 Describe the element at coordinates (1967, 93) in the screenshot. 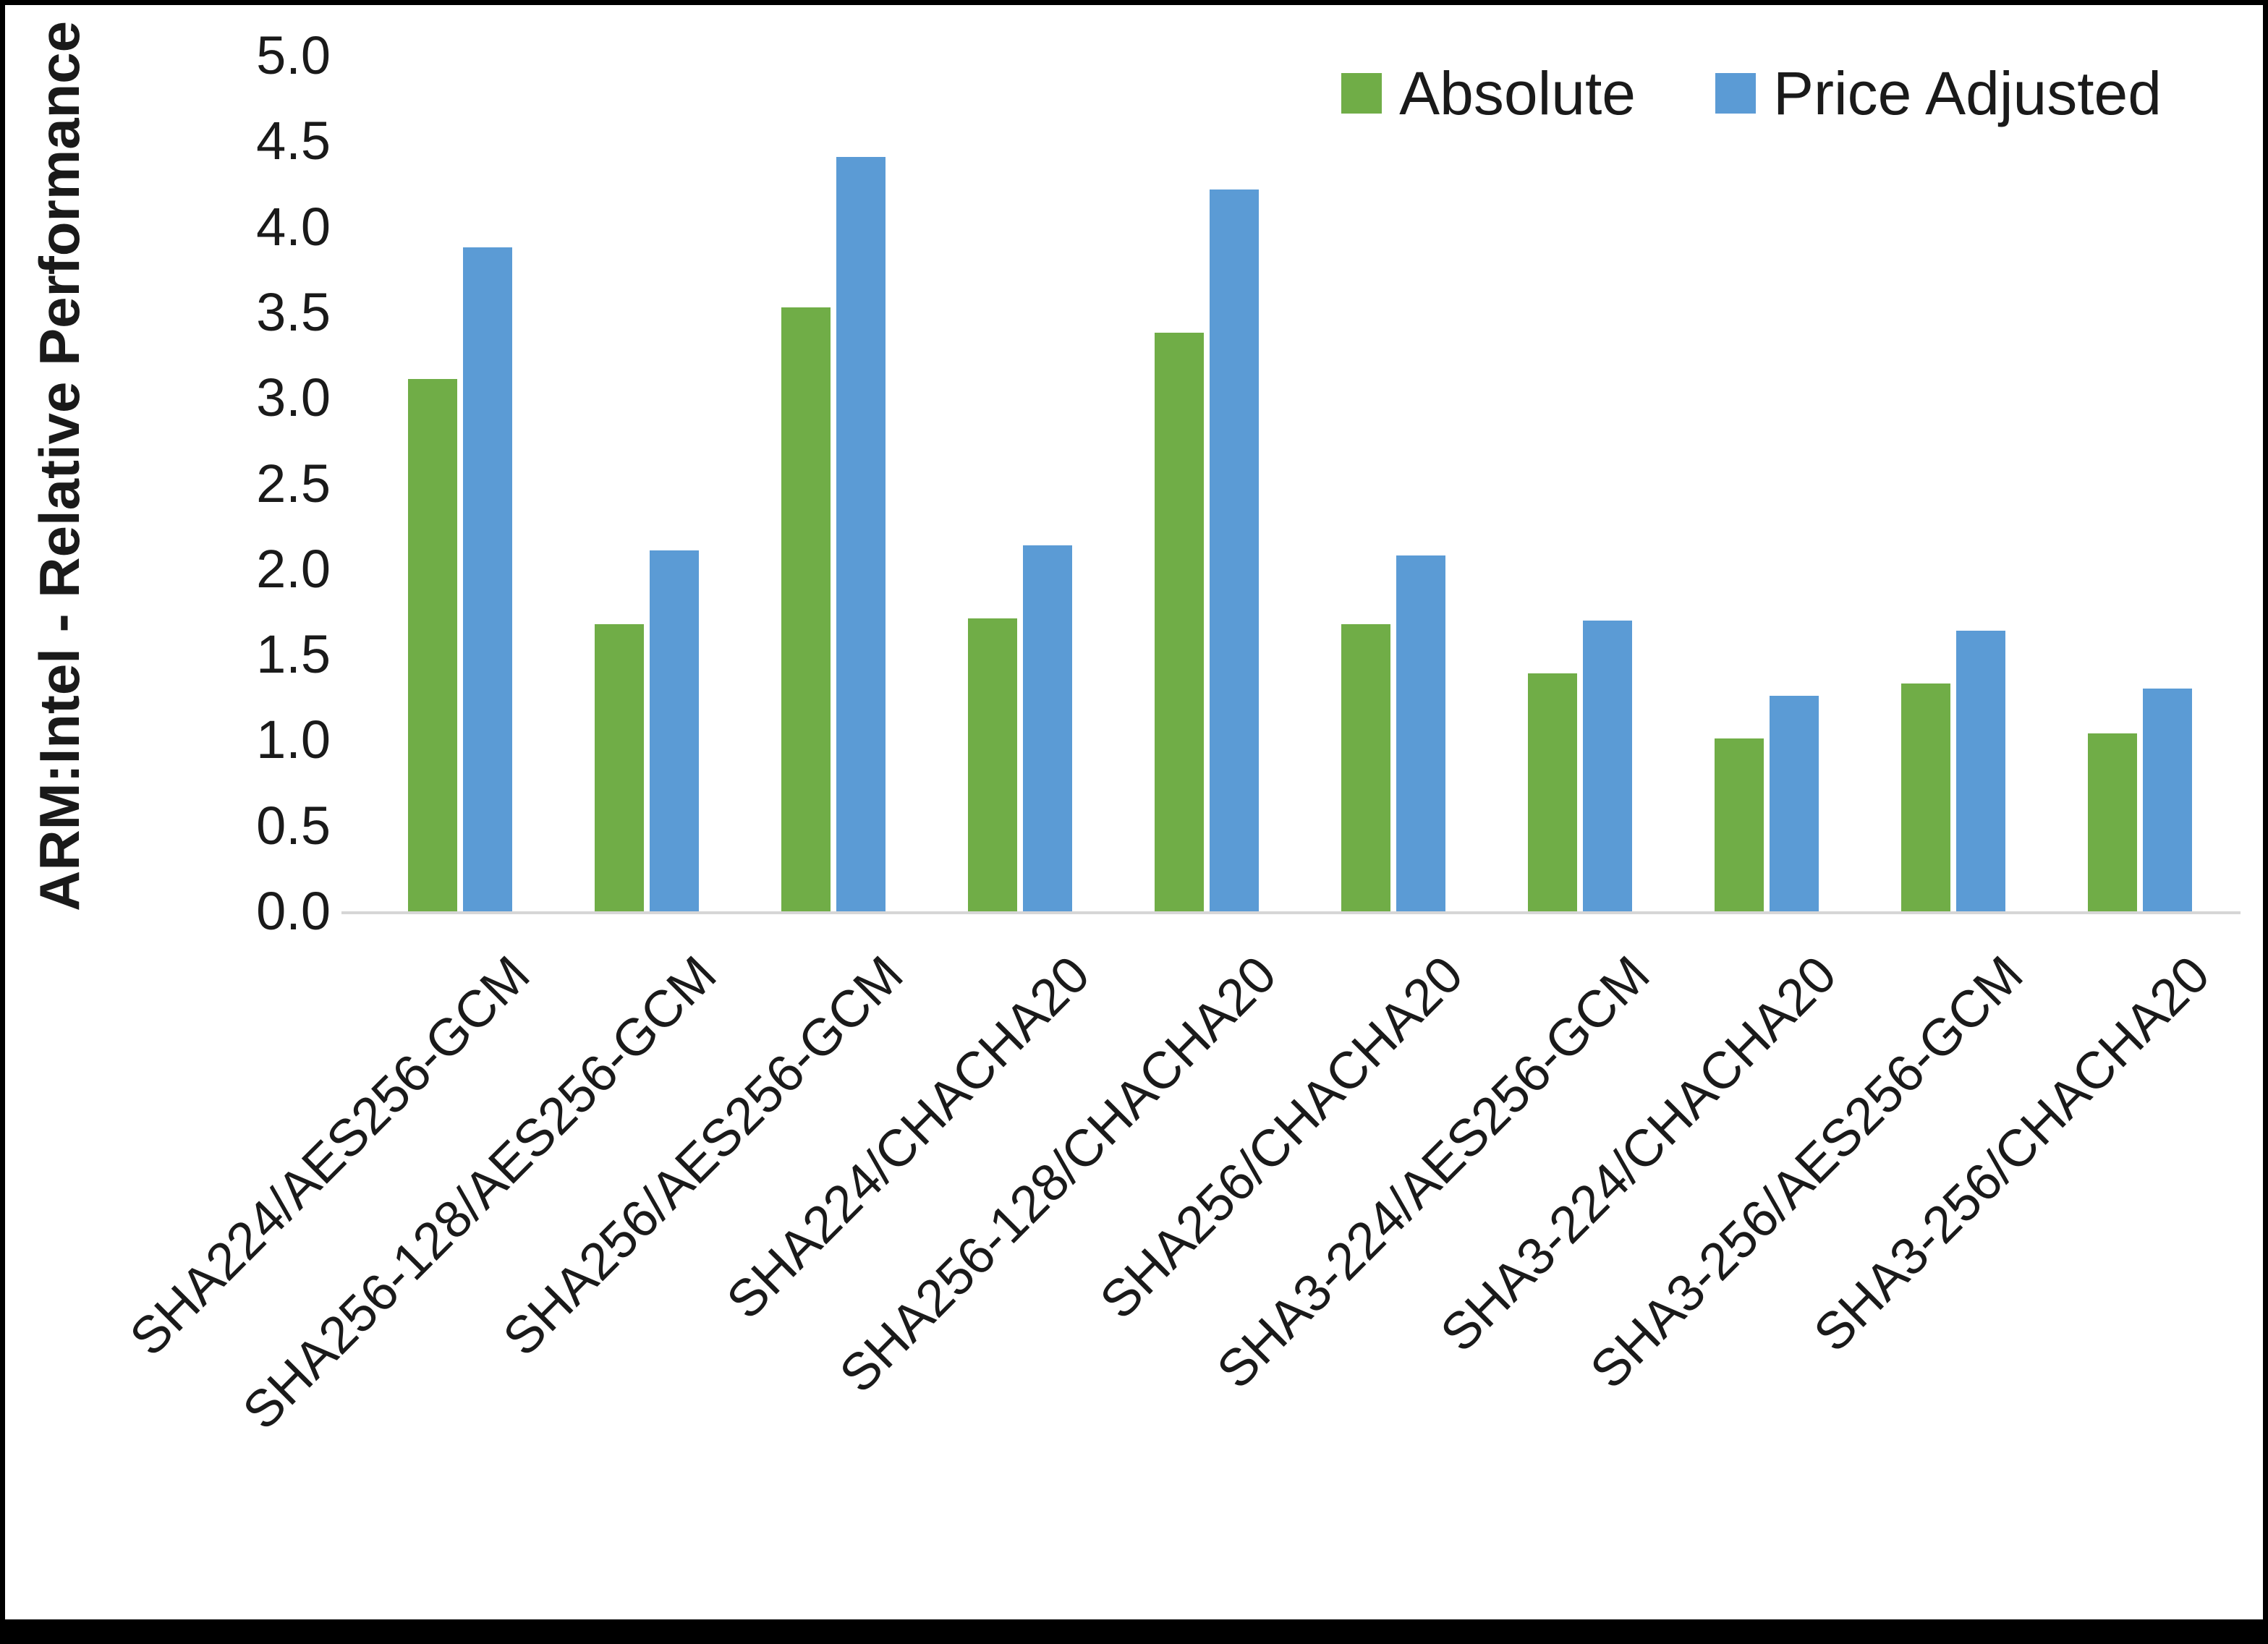

I see `legend-label-price-adjusted: Price Adjusted` at that location.